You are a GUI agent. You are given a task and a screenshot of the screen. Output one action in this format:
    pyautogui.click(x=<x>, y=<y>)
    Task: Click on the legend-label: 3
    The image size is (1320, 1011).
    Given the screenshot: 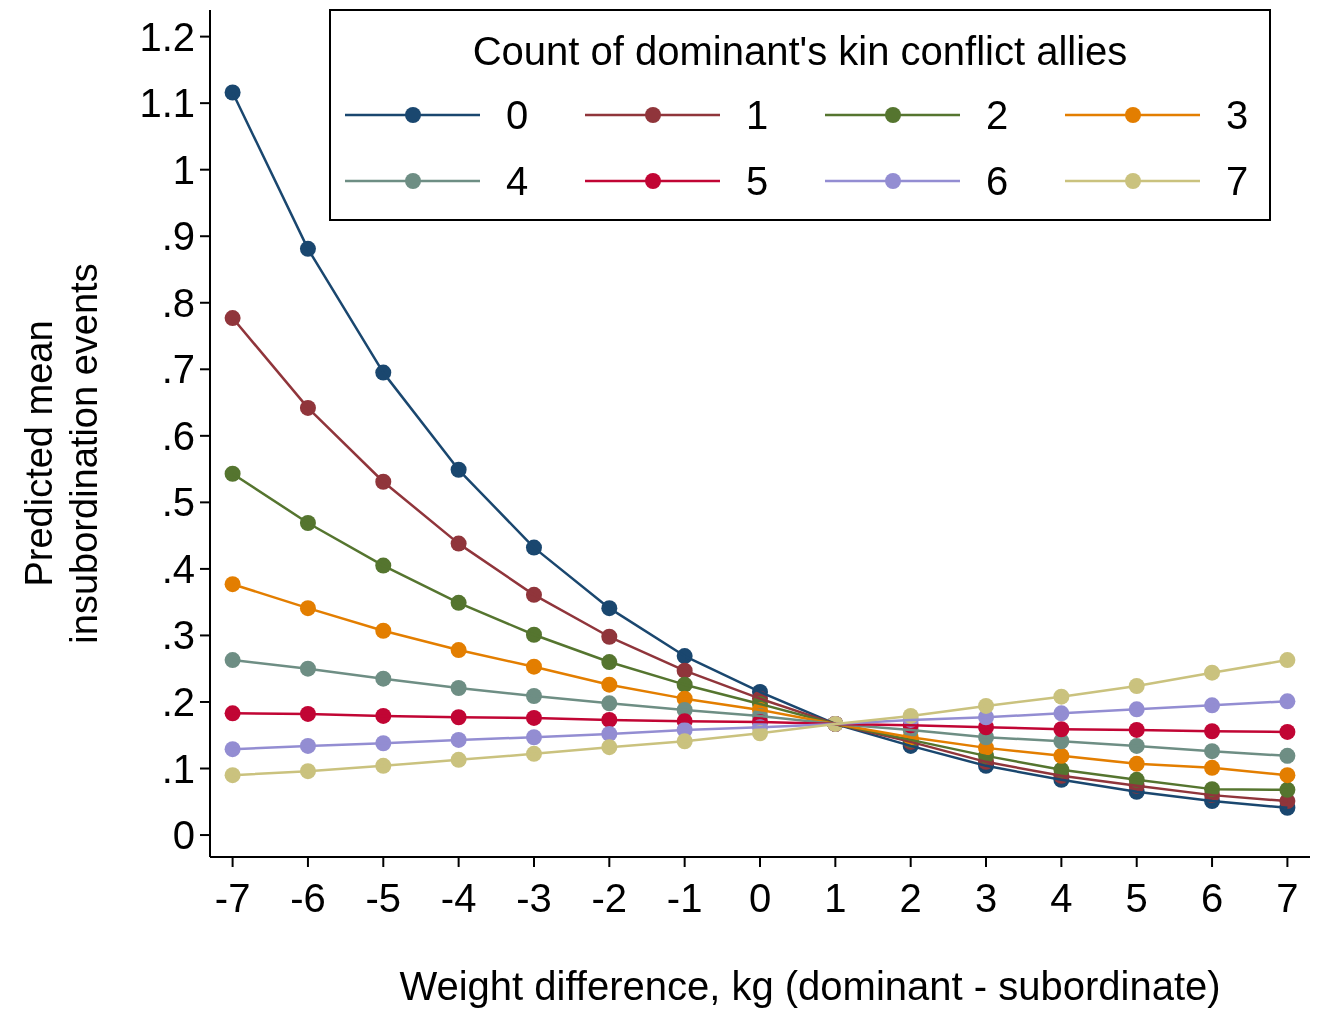 What is the action you would take?
    pyautogui.click(x=1237, y=115)
    